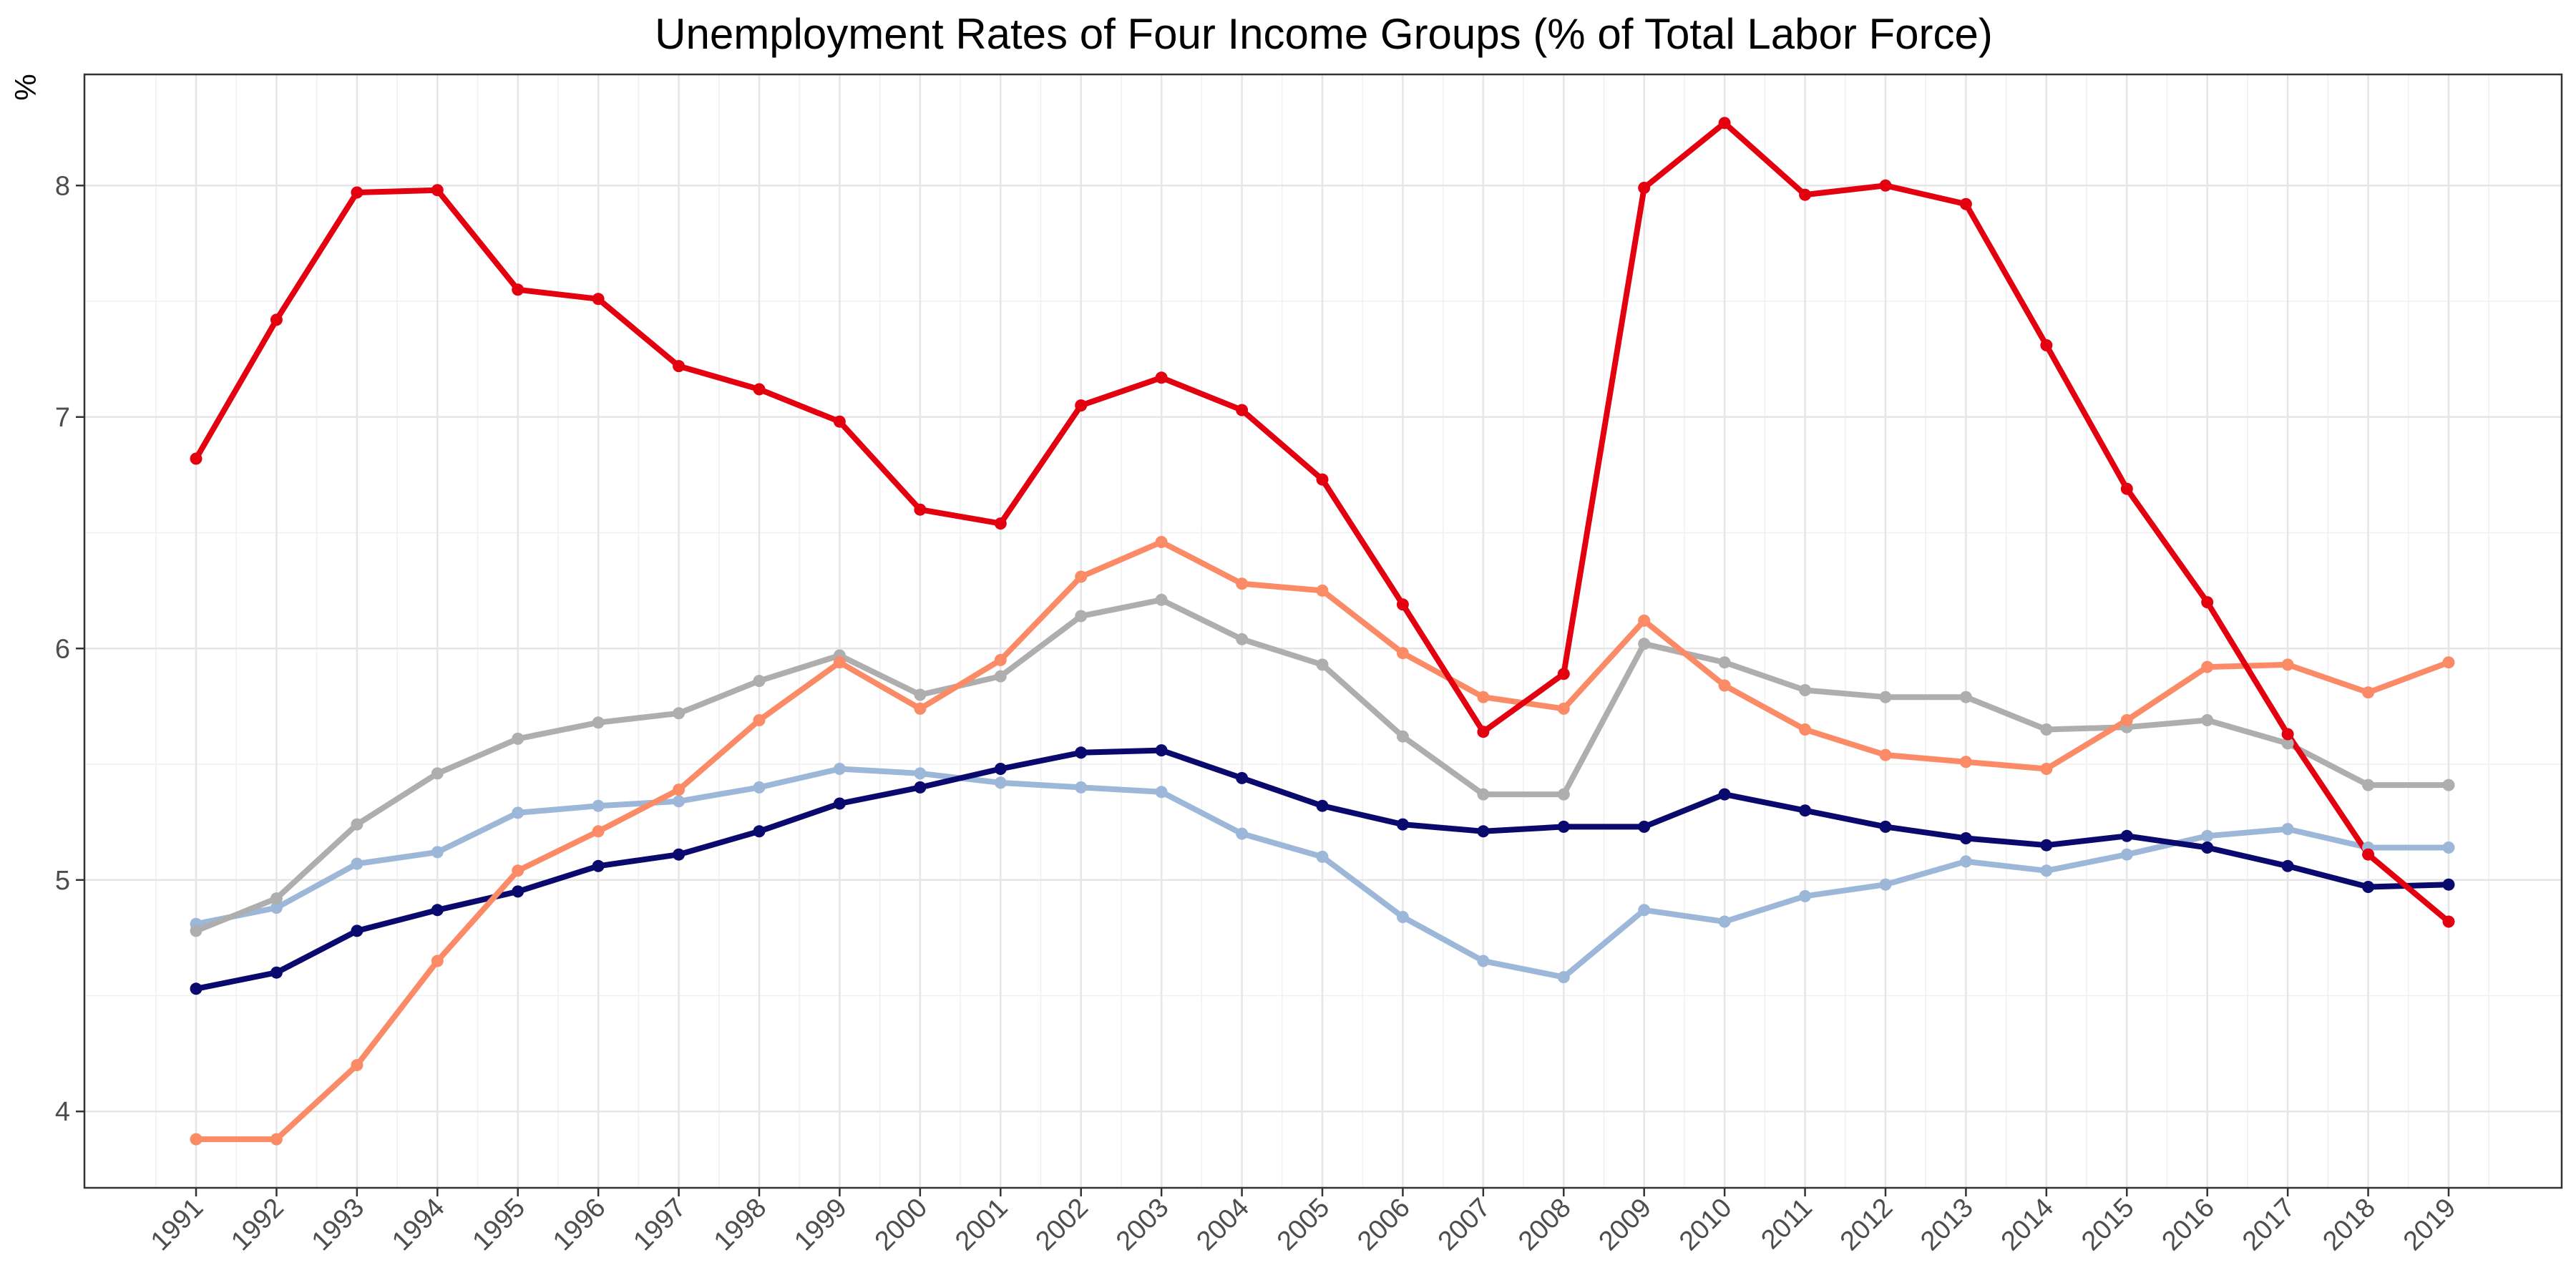  Describe the element at coordinates (62, 418) in the screenshot. I see `y-tick-label: 7` at that location.